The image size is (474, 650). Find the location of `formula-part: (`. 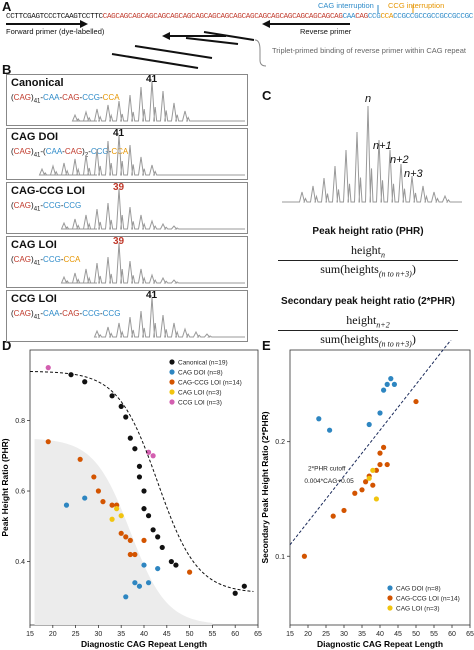

formula-part: ( is located at coordinates (12, 259).